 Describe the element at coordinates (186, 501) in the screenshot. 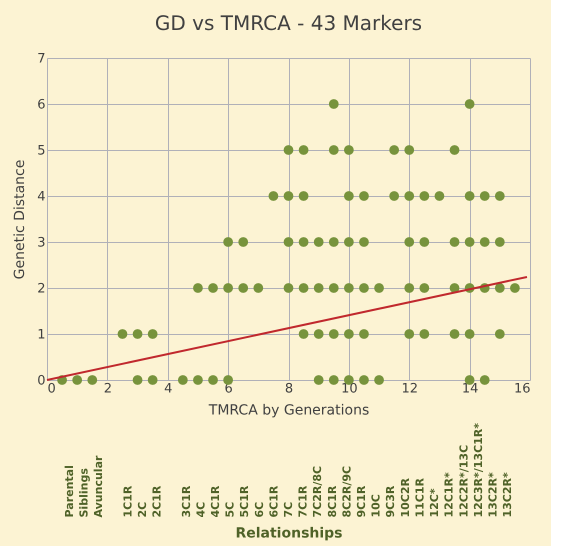

I see `category-label: 3C1R` at that location.